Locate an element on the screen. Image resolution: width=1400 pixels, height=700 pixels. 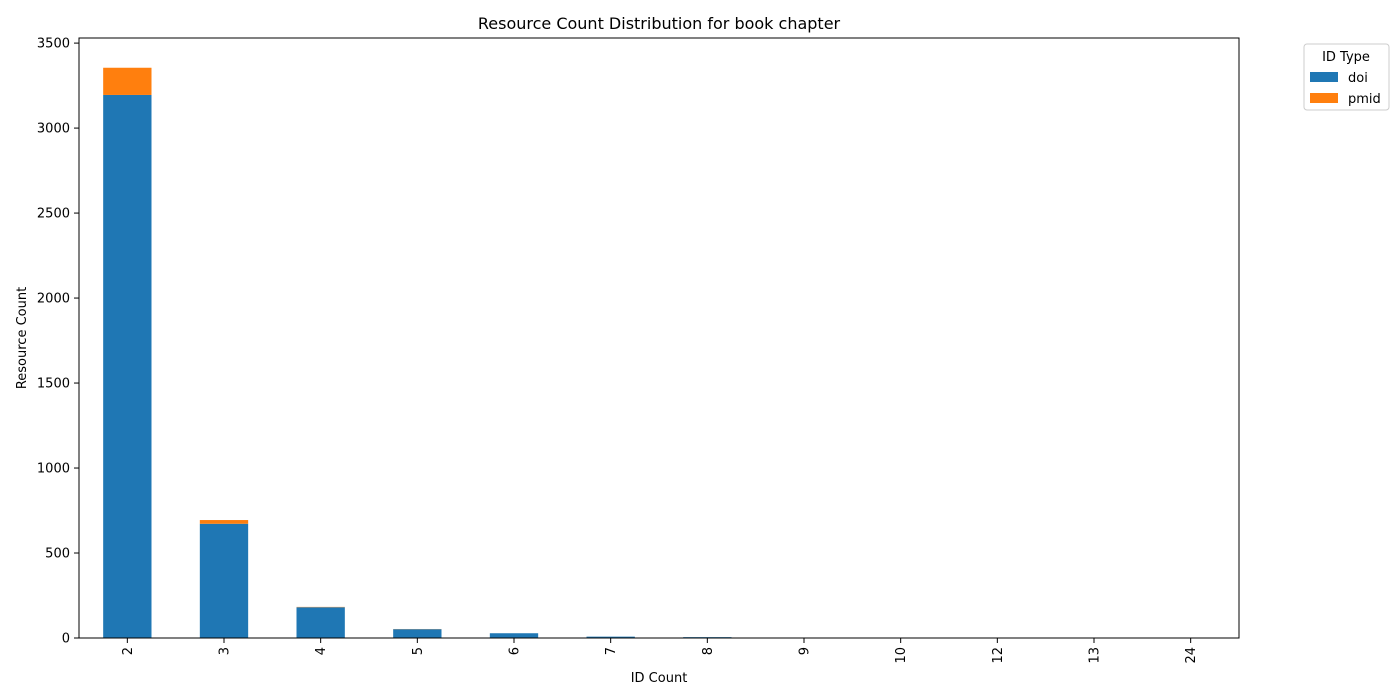
legend-swatch-pmid is located at coordinates (1324, 98).